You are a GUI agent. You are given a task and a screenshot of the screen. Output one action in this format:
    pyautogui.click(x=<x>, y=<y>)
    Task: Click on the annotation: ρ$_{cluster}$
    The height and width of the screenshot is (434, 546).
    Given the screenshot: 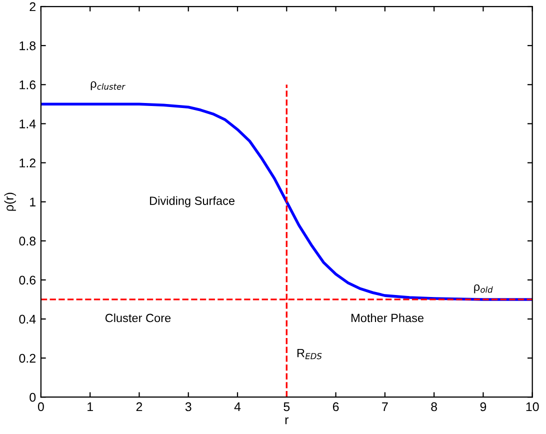 What is the action you would take?
    pyautogui.click(x=108, y=85)
    